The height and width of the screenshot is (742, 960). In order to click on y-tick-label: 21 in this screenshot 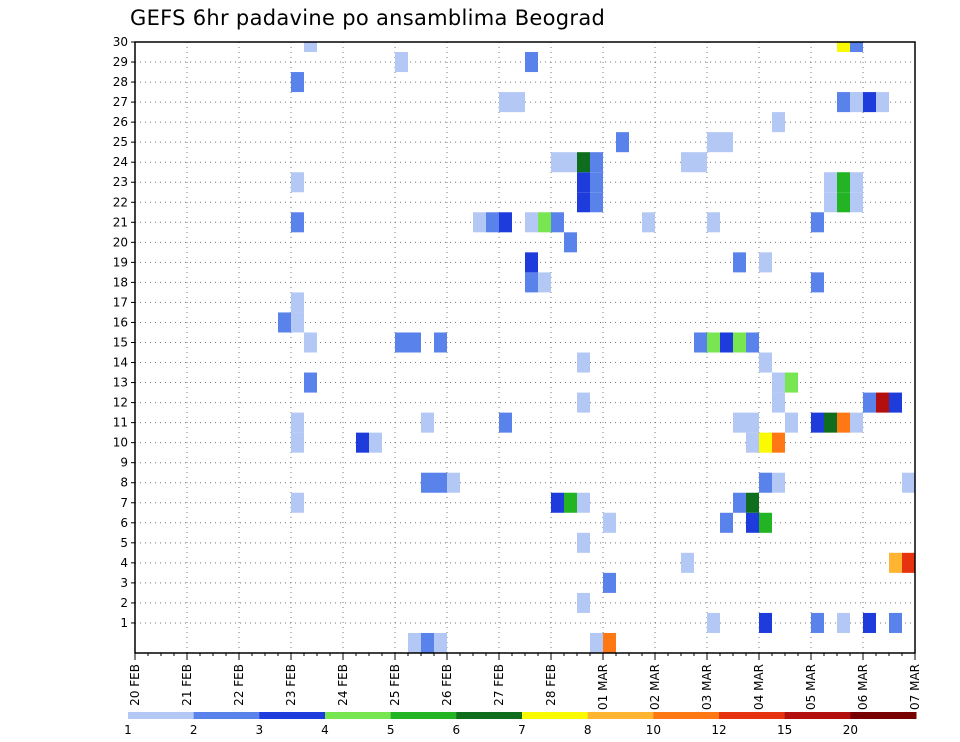, I will do `click(120, 222)`.